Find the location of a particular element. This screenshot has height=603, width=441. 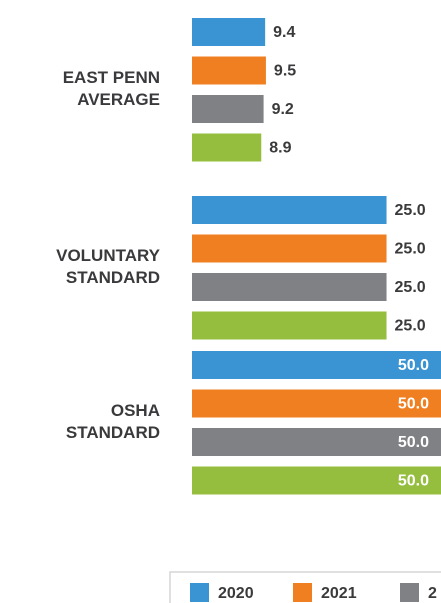

category-label: VOLUNTARY STANDARD is located at coordinates (108, 266).